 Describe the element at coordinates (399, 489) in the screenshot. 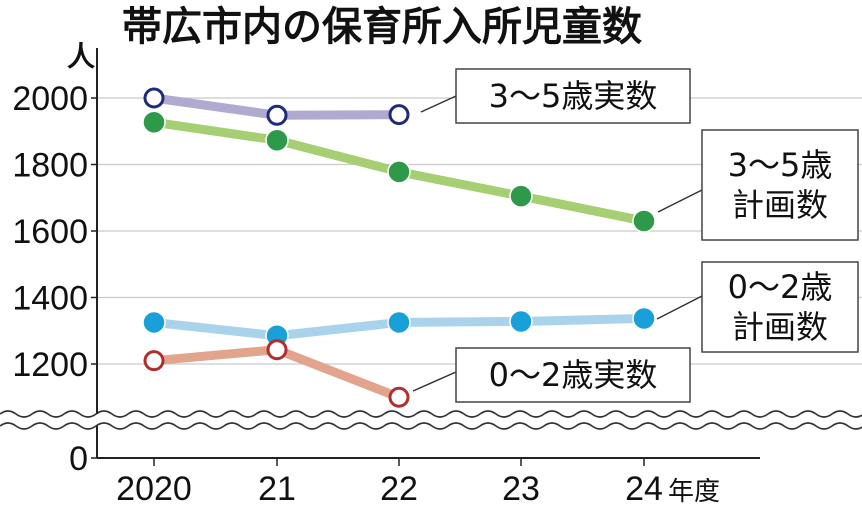

I see `x-tick-label: 22` at that location.